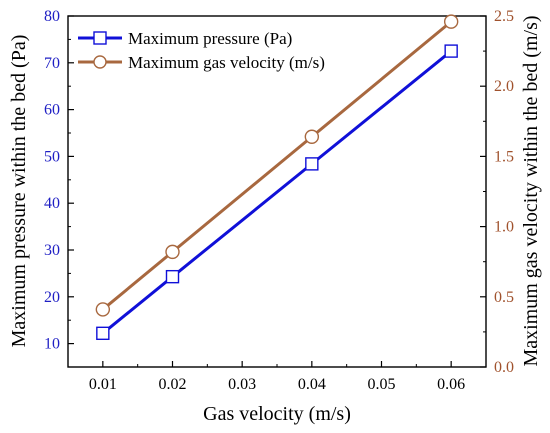  Describe the element at coordinates (52, 297) in the screenshot. I see `left-y-tick-label: 20` at that location.